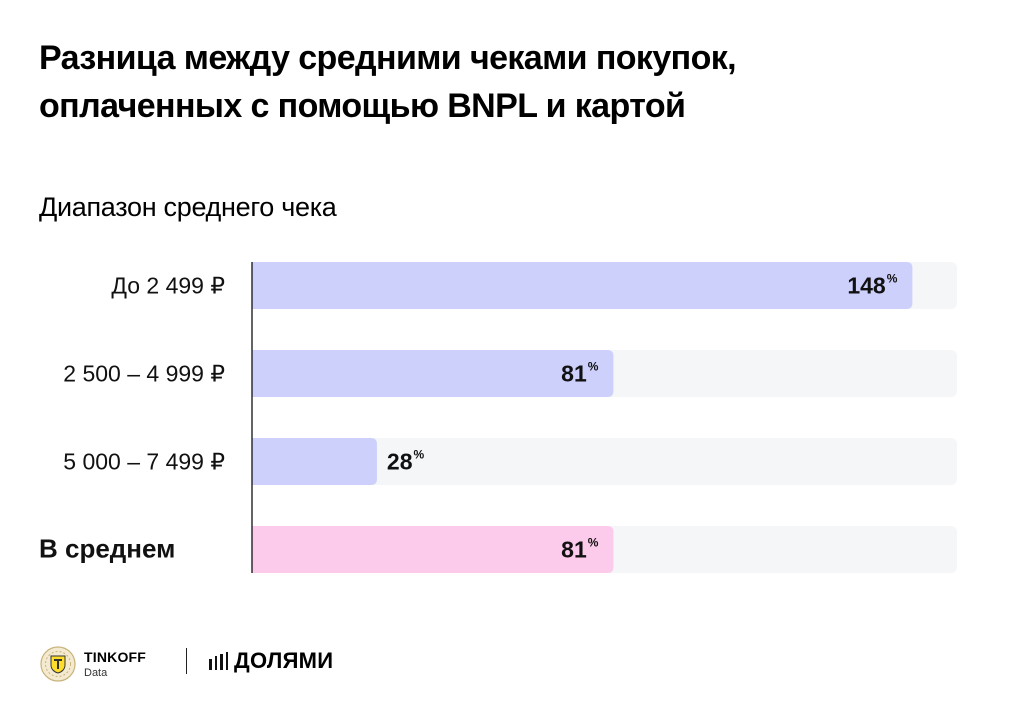 This screenshot has height=719, width=1024. I want to click on value-label: 148%, so click(872, 285).